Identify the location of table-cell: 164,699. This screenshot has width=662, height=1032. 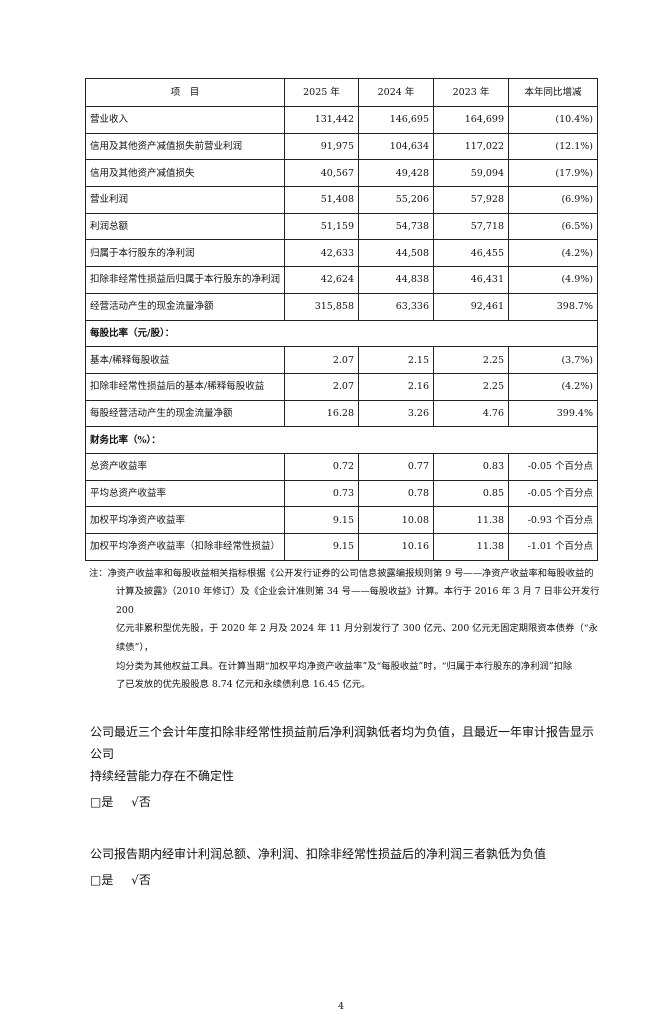
(471, 120).